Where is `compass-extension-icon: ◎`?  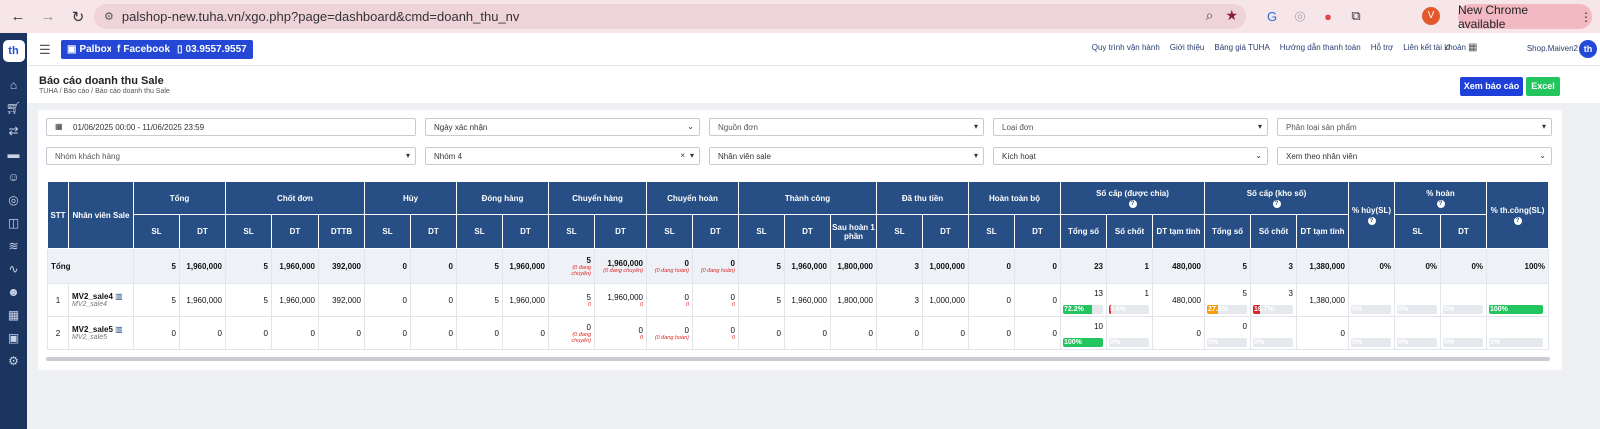
compass-extension-icon: ◎ is located at coordinates (1300, 15).